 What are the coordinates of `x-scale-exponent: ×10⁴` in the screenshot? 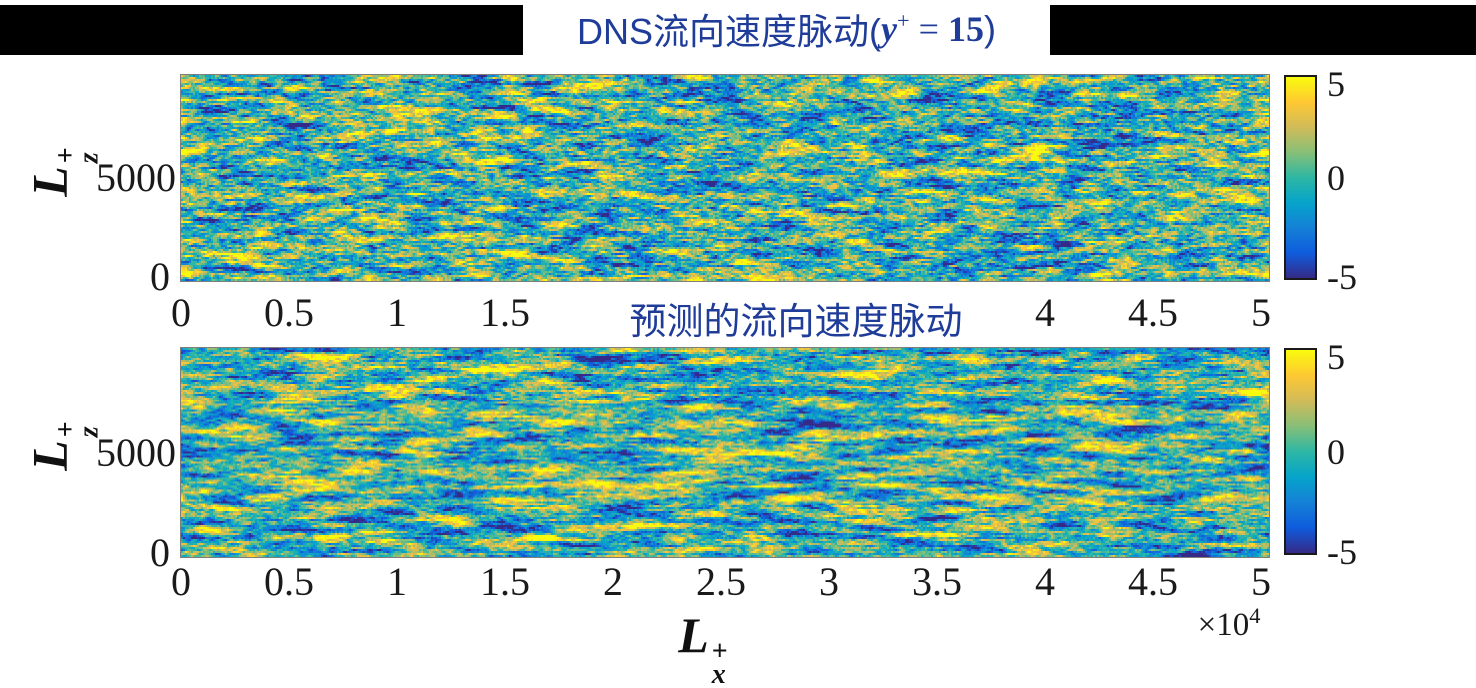 It's located at (1229, 623).